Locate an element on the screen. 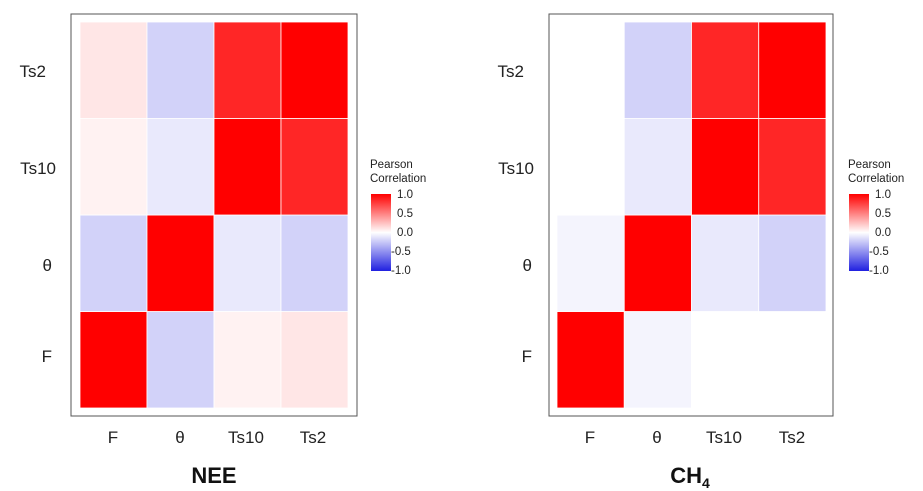 The image size is (923, 491). panel-title-ch4: CH4 is located at coordinates (690, 477).